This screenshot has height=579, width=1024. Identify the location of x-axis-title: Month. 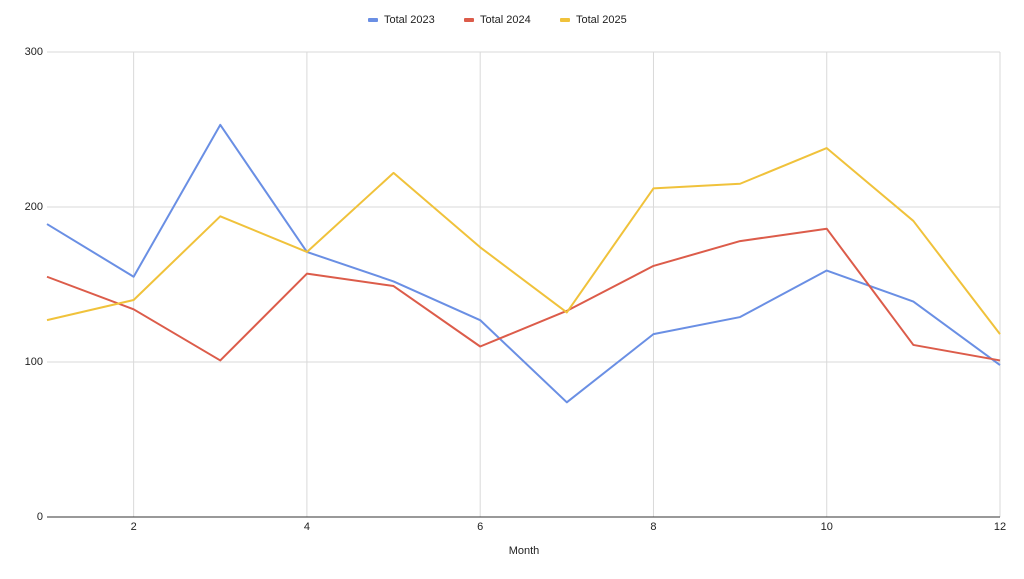
(524, 551).